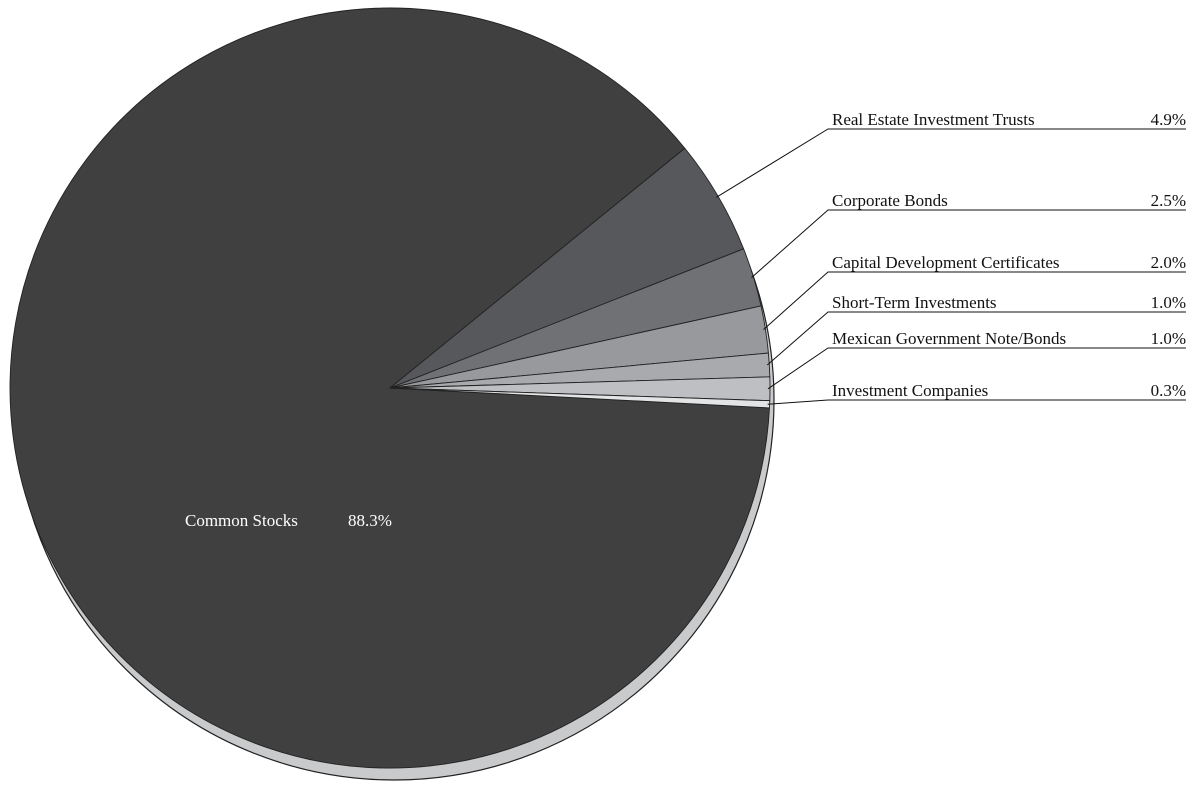 The width and height of the screenshot is (1199, 792). Describe the element at coordinates (914, 302) in the screenshot. I see `label-short-term-investments: Short-Term Investments` at that location.